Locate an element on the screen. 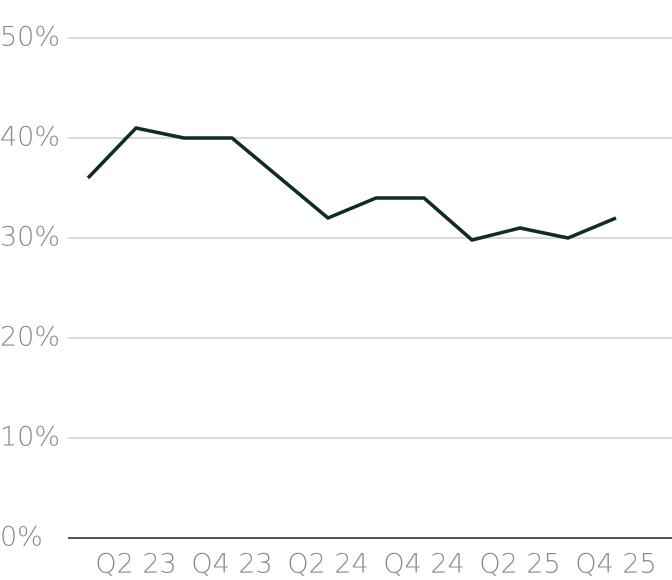  x-tick-label: Q4 23 is located at coordinates (231, 564).